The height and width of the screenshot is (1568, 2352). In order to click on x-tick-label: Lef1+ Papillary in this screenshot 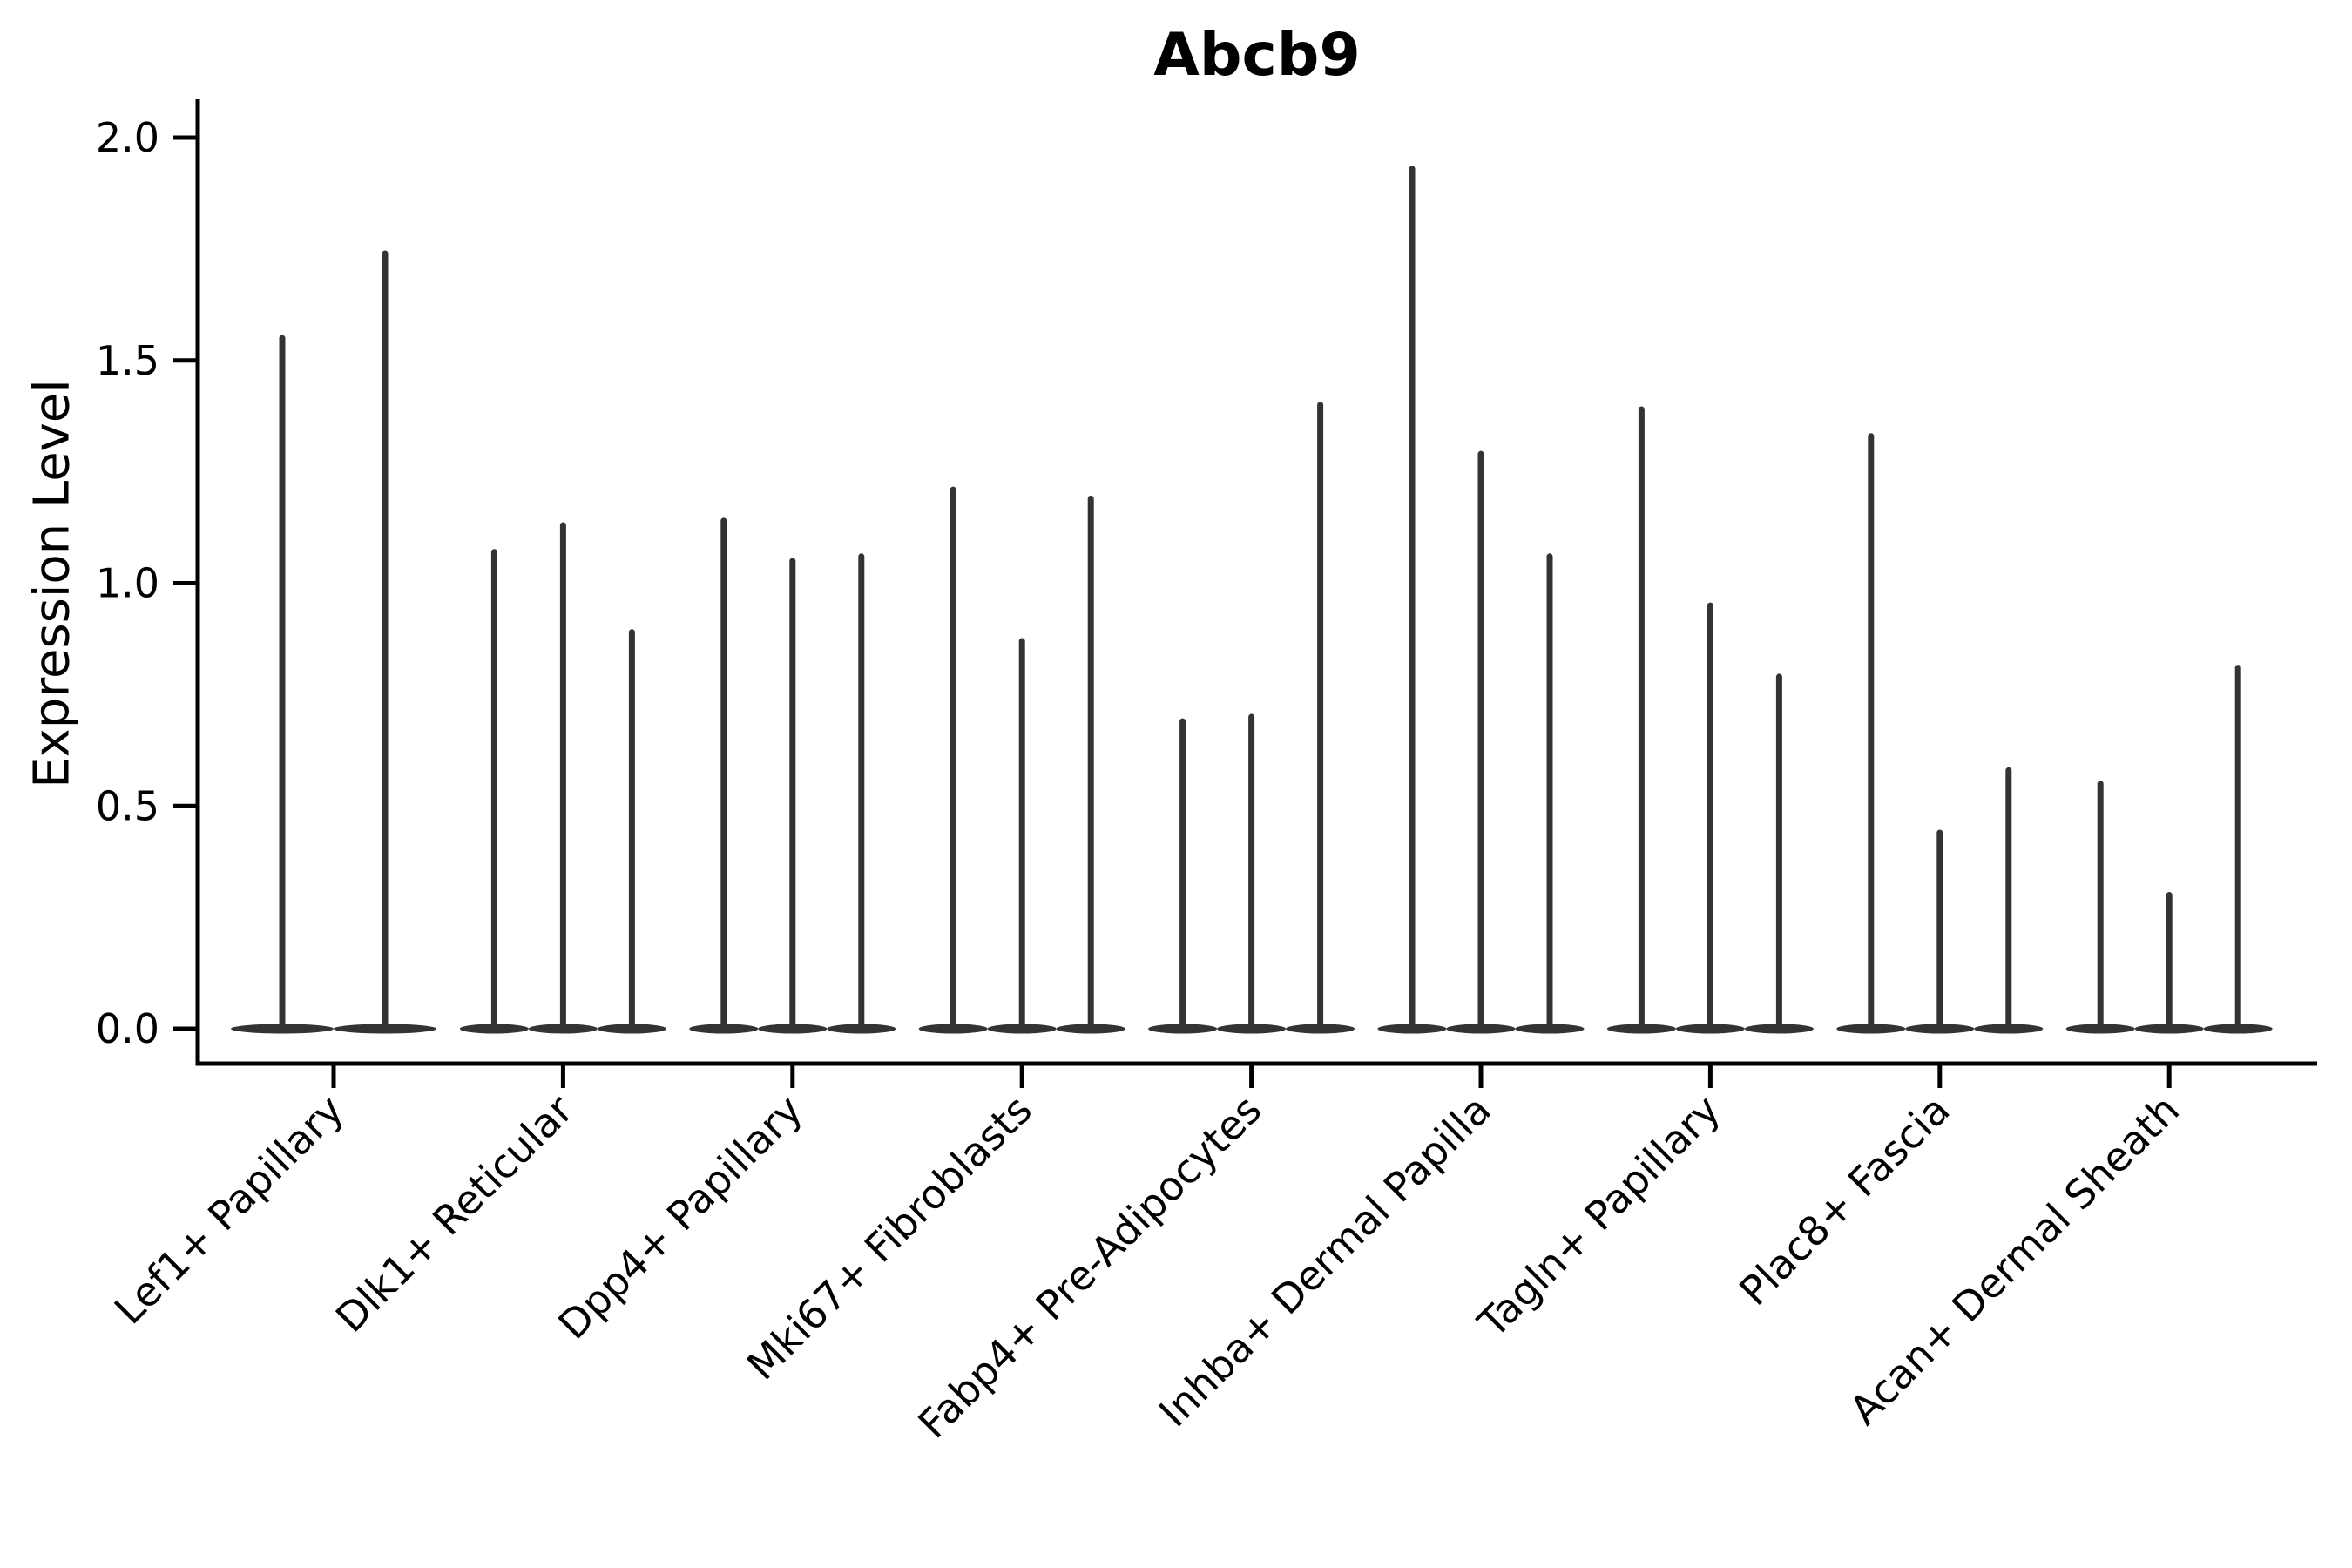, I will do `click(229, 1210)`.